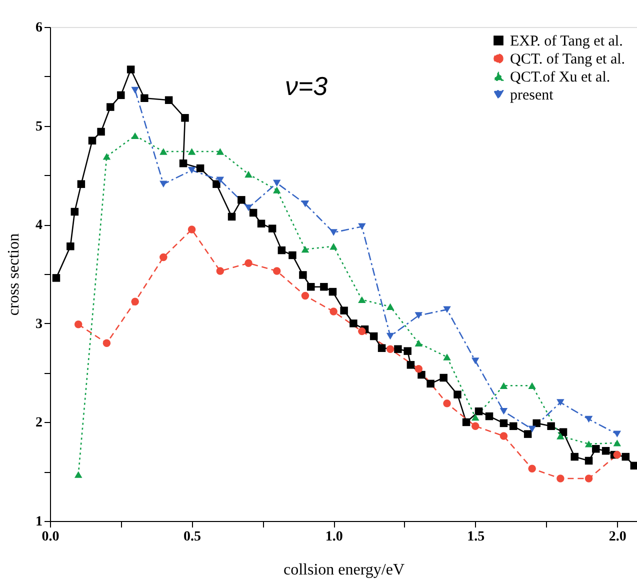 The image size is (637, 582). I want to click on legend-label: QCT. of Tang et al., so click(568, 60).